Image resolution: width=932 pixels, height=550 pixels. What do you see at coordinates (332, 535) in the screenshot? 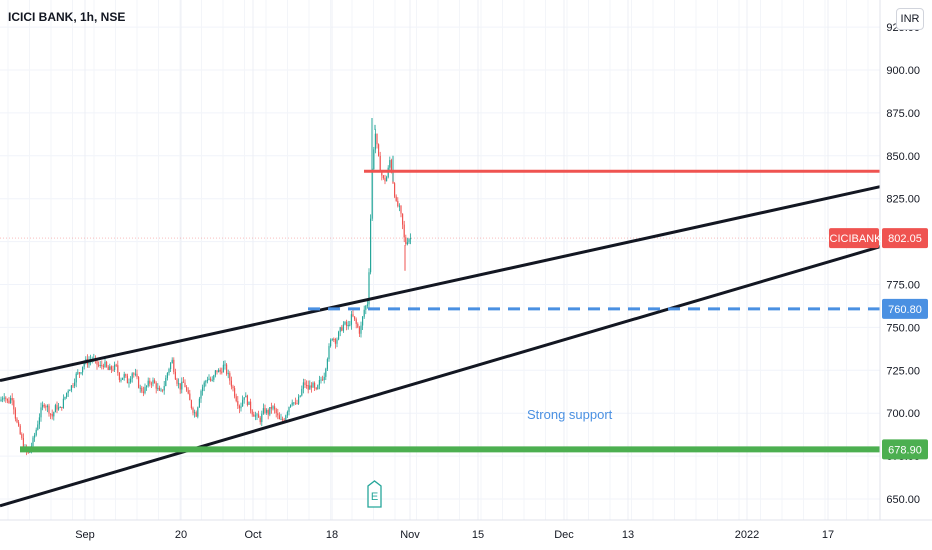
I see `time-tick-label: 18` at bounding box center [332, 535].